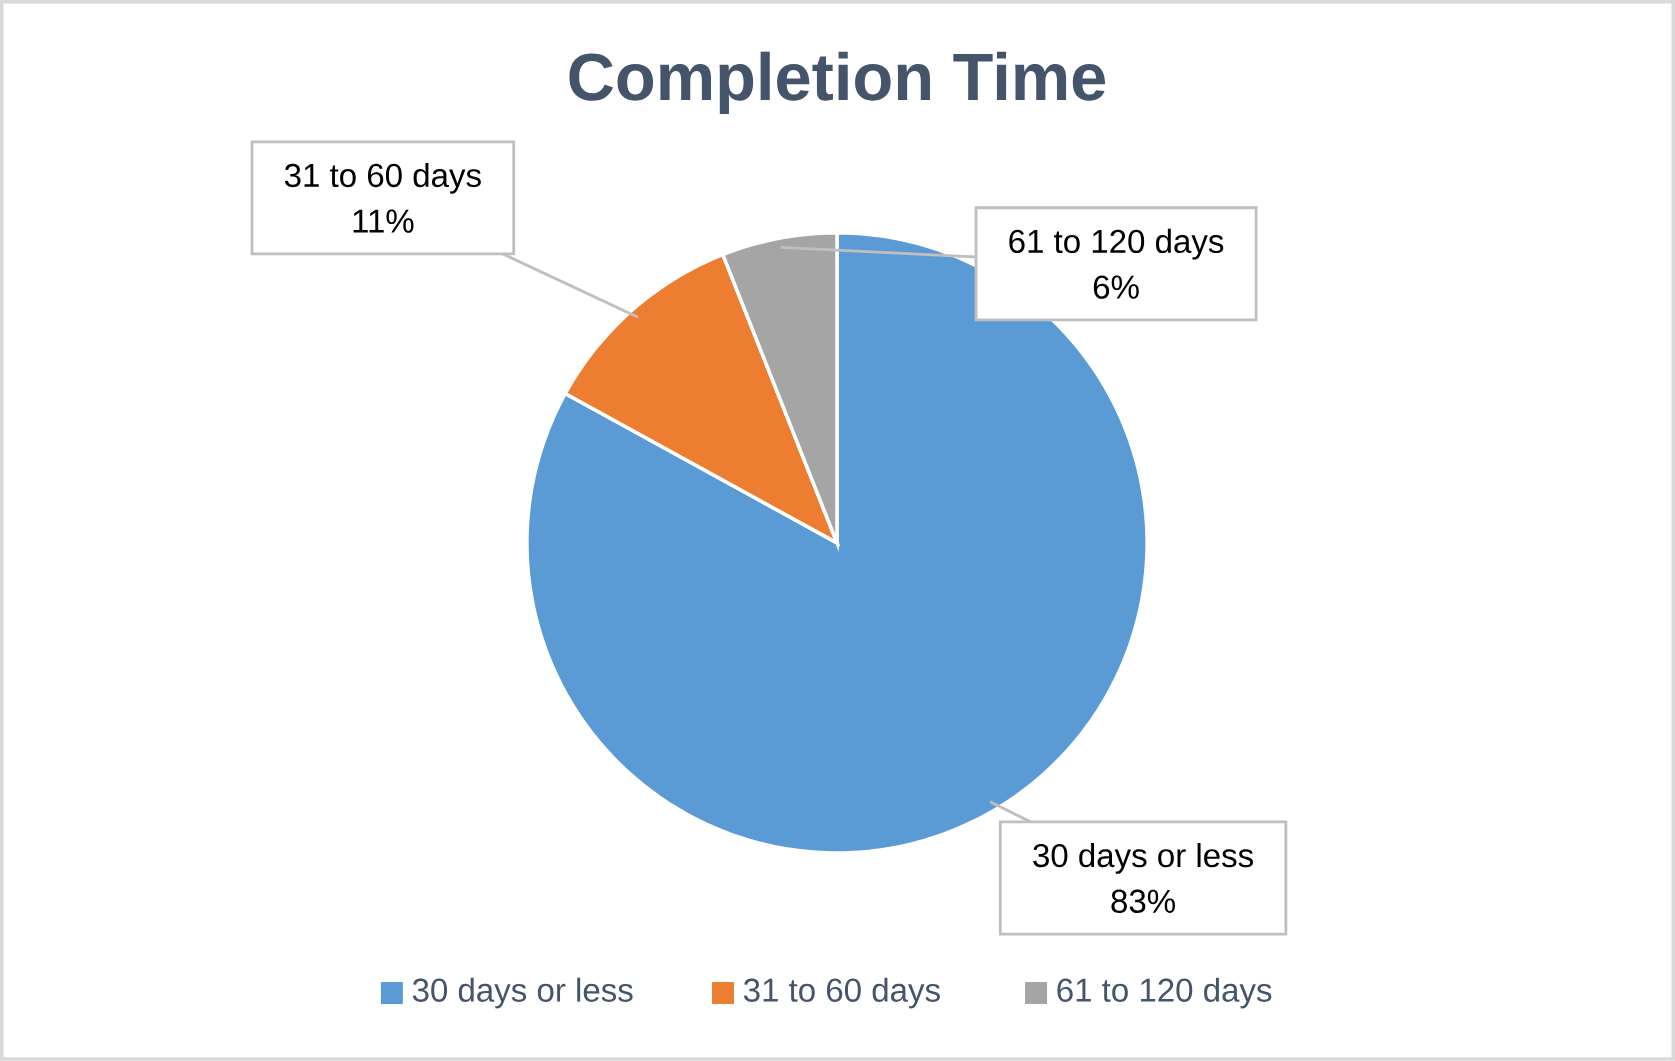 The image size is (1675, 1061). What do you see at coordinates (1116, 287) in the screenshot?
I see `data-label: 6%` at bounding box center [1116, 287].